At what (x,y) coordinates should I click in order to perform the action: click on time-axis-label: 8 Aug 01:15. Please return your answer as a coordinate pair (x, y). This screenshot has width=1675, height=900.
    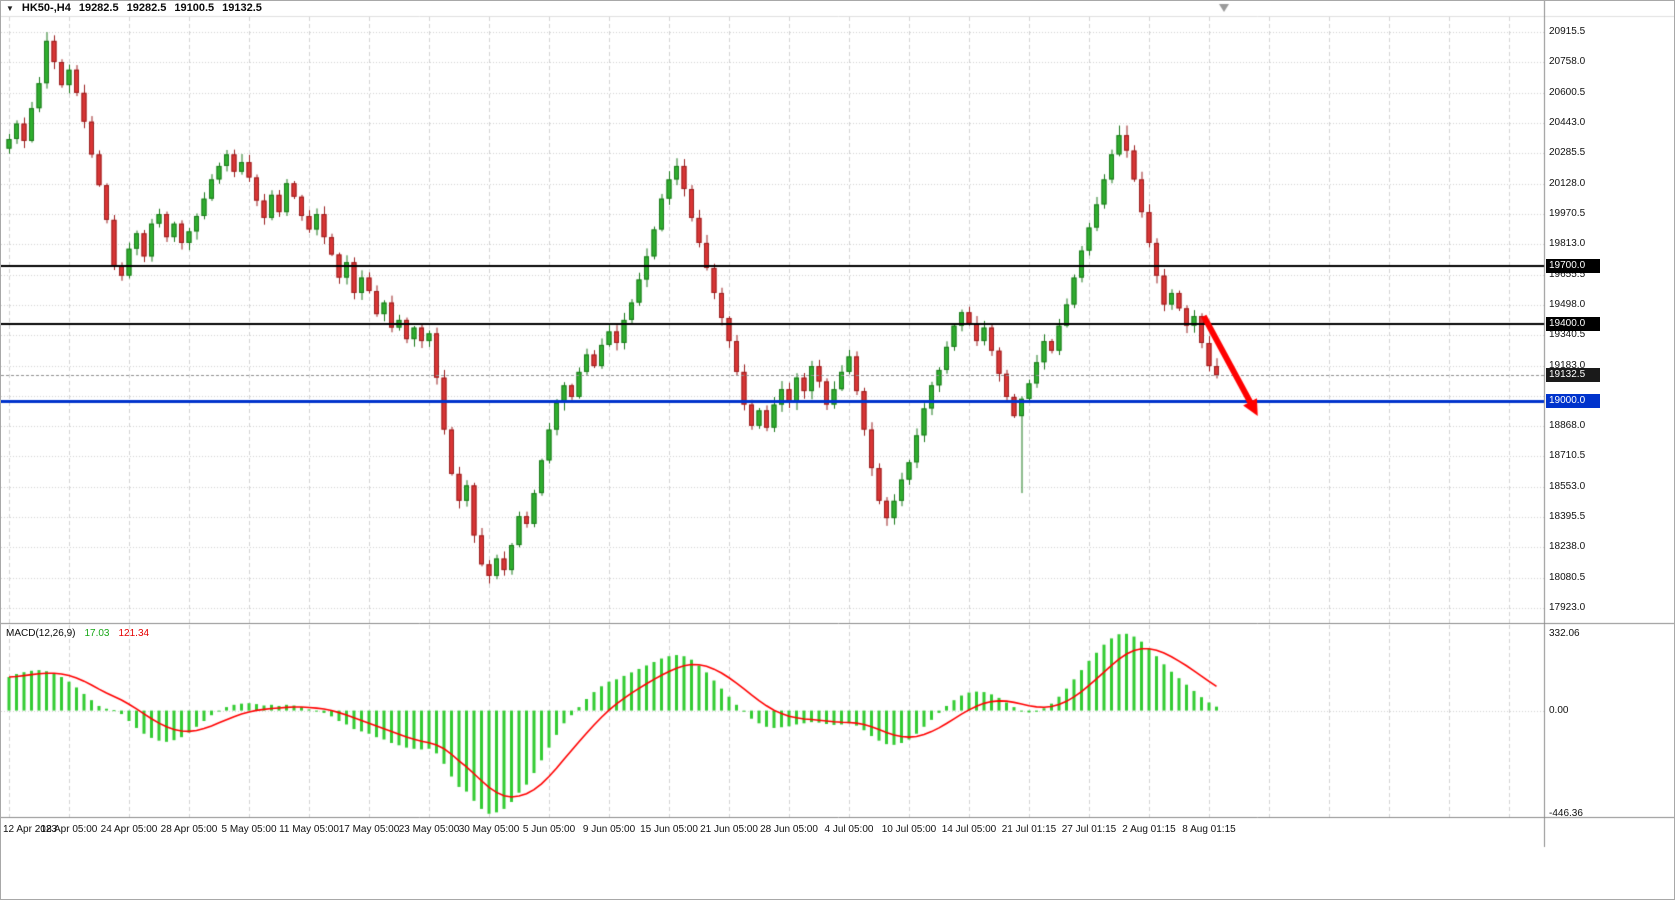
    Looking at the image, I should click on (1209, 829).